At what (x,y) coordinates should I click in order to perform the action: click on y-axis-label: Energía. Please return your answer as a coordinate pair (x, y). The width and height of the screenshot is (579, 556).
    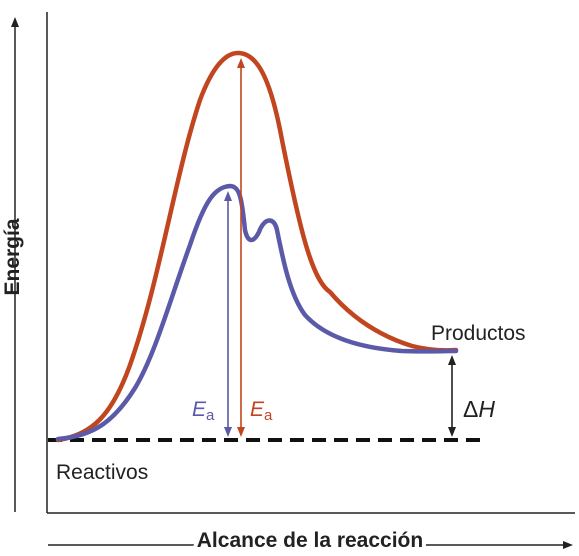
    Looking at the image, I should click on (12, 256).